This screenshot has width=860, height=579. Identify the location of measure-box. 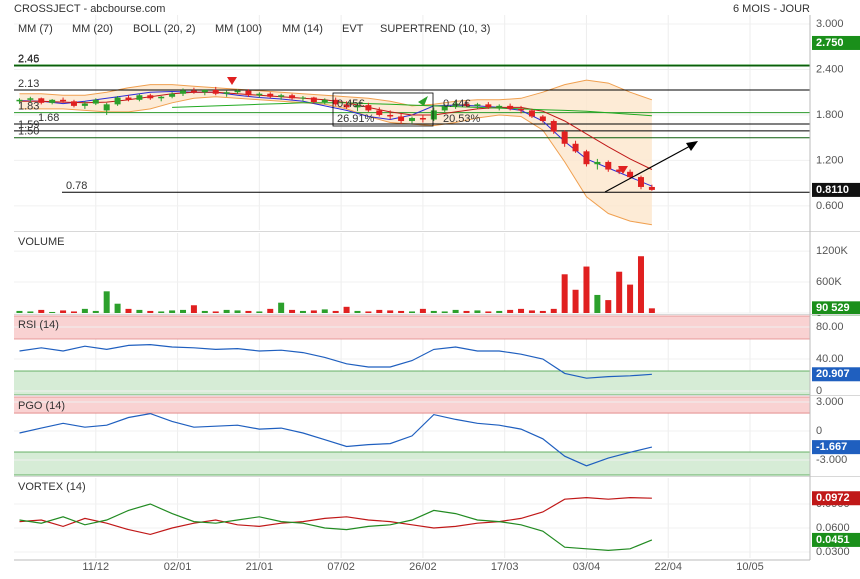
(383, 109).